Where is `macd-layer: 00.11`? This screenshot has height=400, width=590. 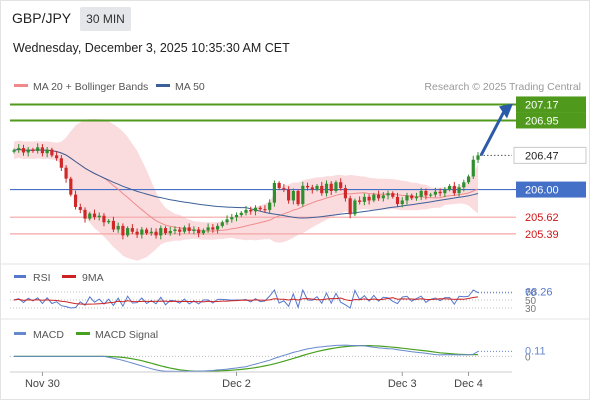
macd-layer: 00.11 is located at coordinates (278, 358).